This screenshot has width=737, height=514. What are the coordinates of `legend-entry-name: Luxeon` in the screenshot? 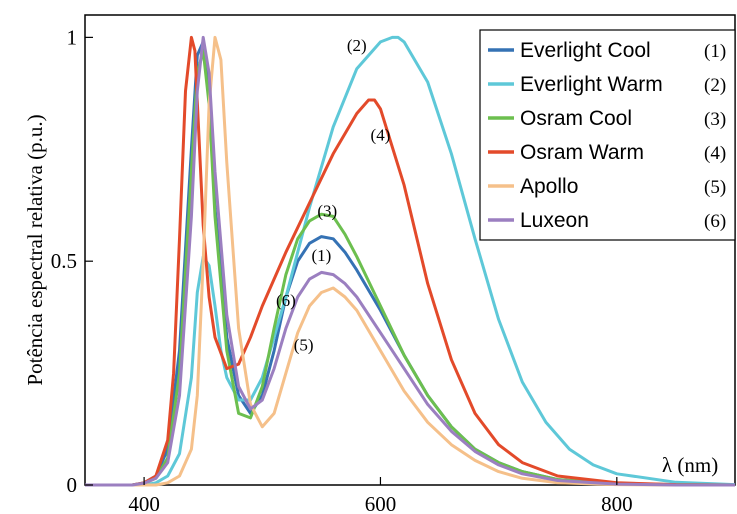 It's located at (554, 220).